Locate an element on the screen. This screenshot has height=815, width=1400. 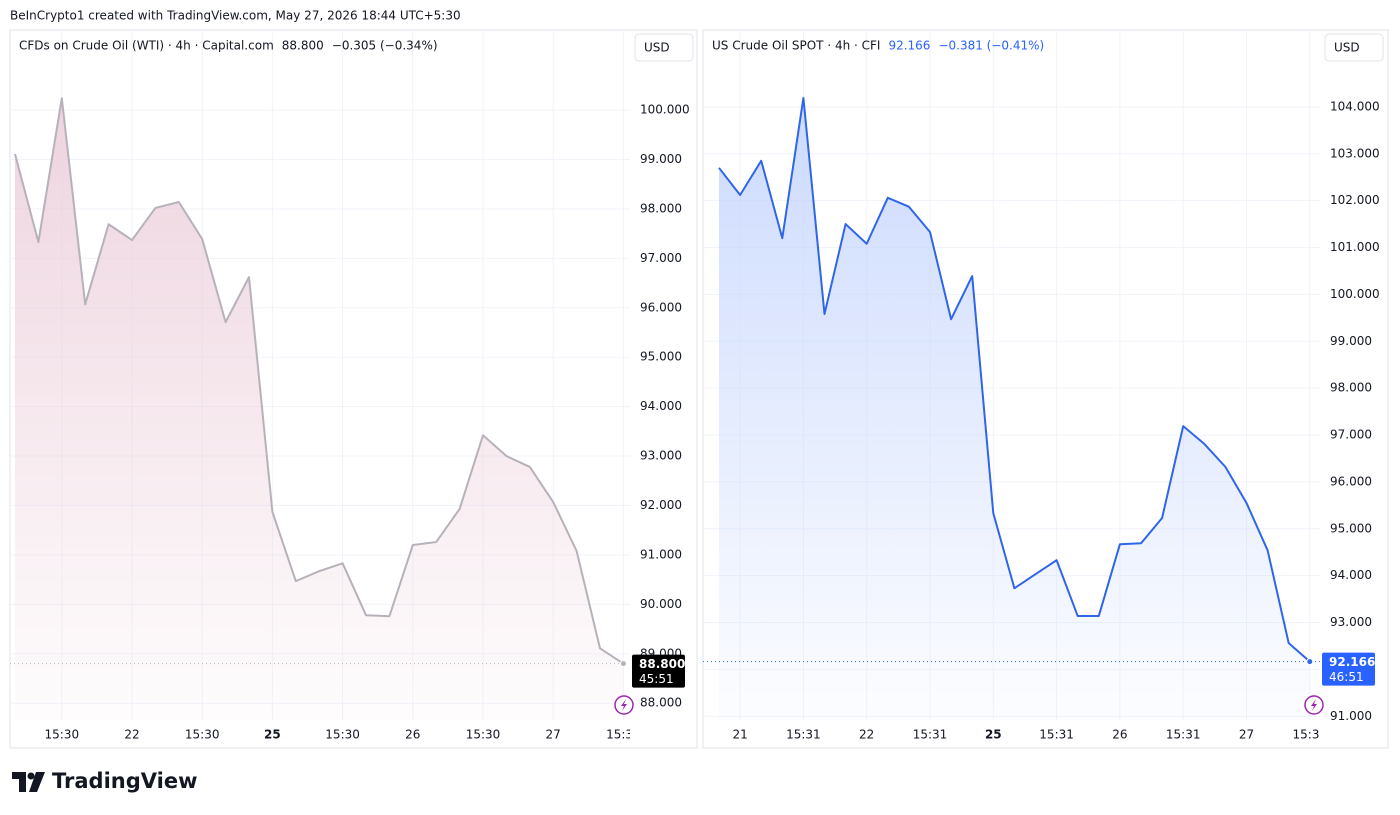
footer-brand: TradingView is located at coordinates (124, 781).